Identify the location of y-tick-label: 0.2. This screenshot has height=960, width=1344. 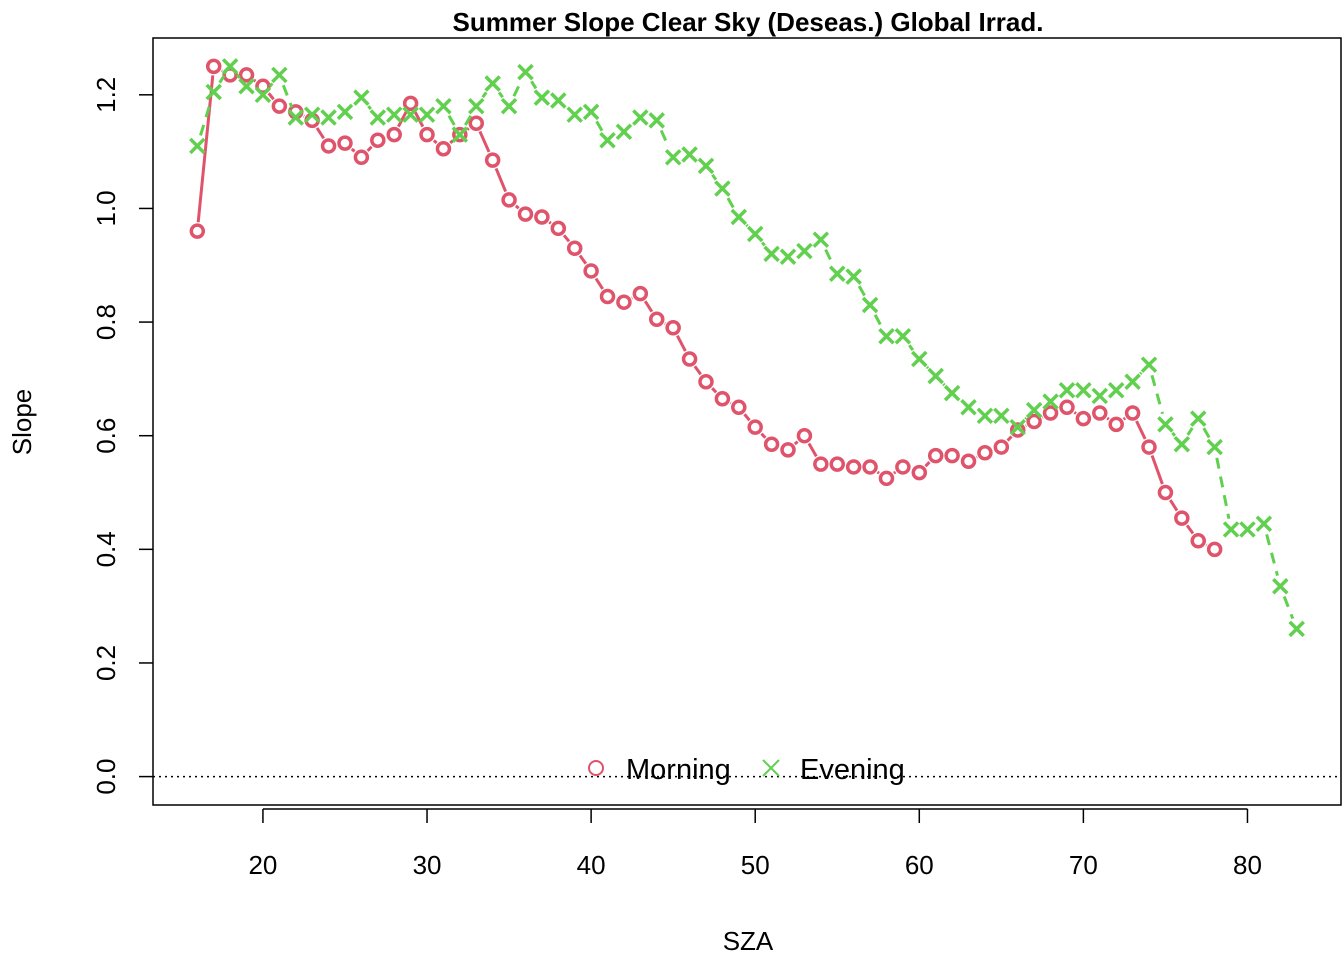
(106, 663).